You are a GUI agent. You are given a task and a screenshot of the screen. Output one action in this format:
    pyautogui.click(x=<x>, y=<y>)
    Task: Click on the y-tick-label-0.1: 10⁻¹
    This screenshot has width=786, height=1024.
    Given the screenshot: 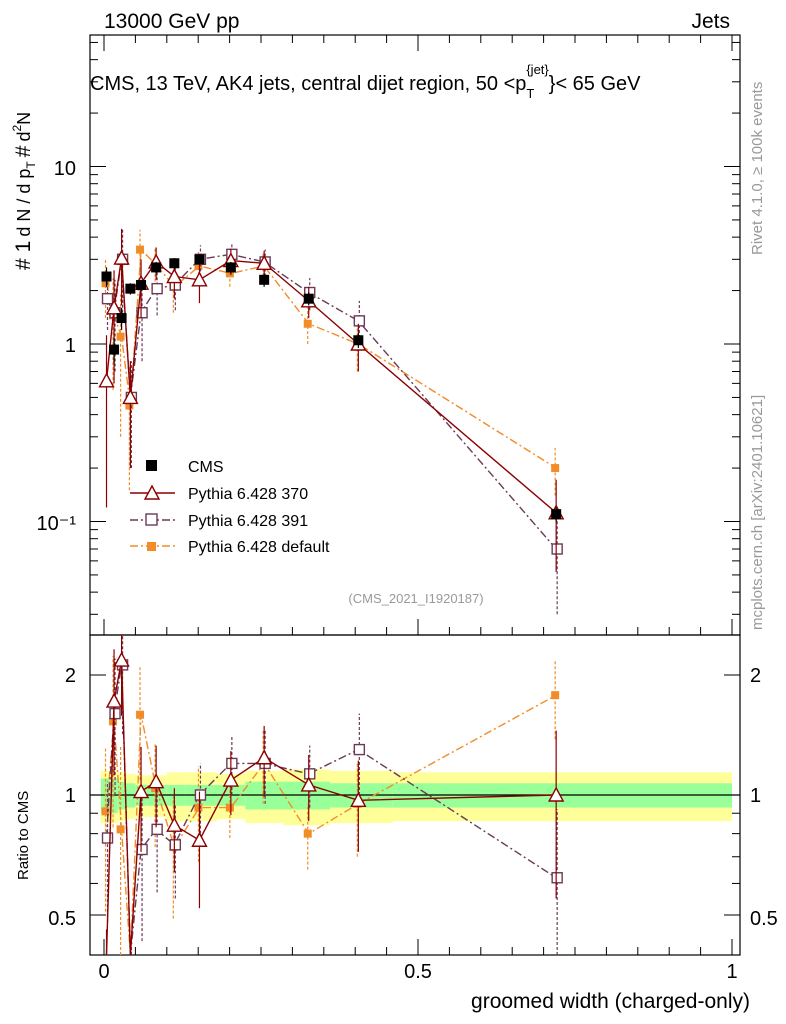 What is the action you would take?
    pyautogui.click(x=57, y=524)
    